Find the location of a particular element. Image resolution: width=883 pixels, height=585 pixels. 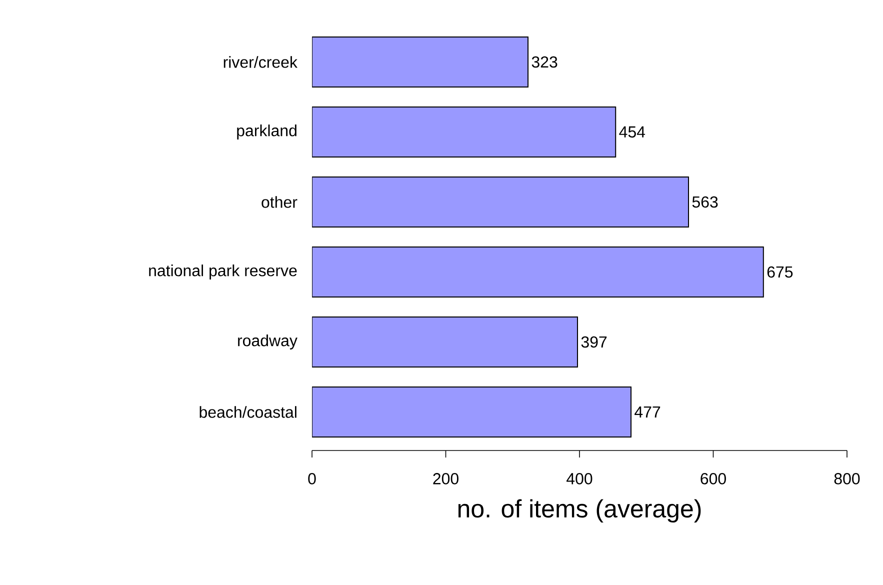

data-label: 397 is located at coordinates (594, 342).